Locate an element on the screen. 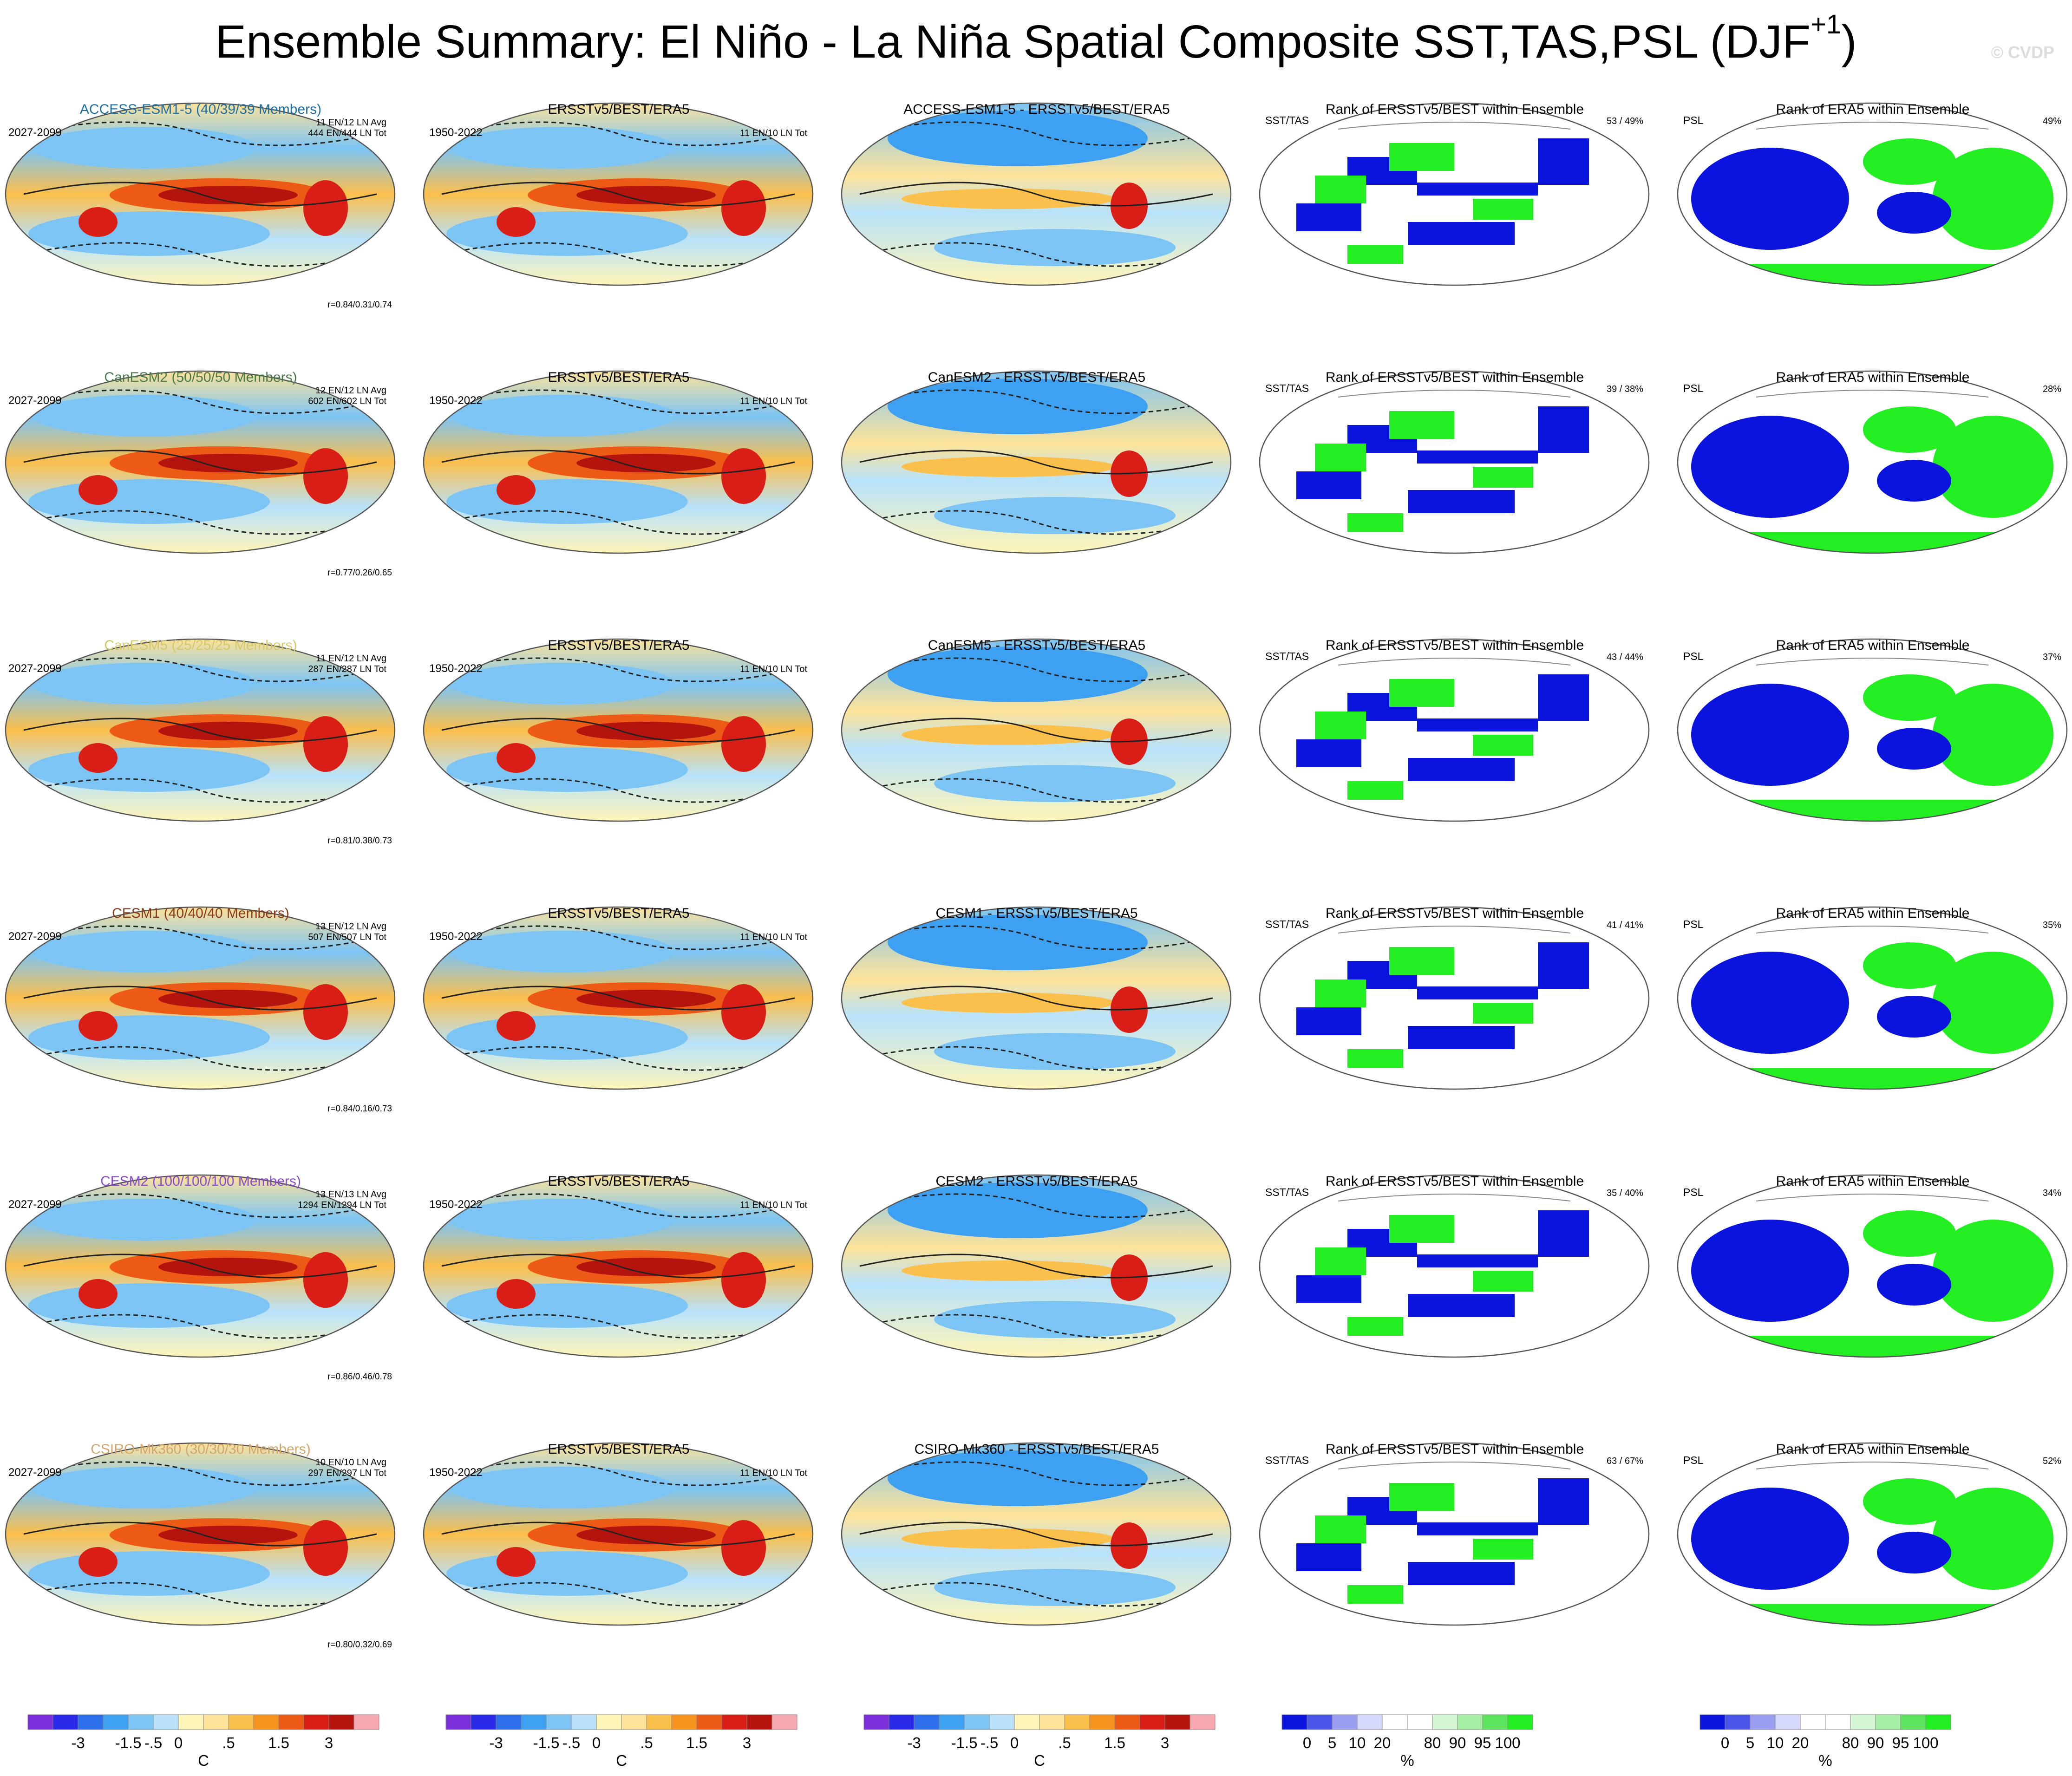 The width and height of the screenshot is (2072, 1776). pattern-correlation: r=0.86/0.46/0.78 is located at coordinates (359, 1377).